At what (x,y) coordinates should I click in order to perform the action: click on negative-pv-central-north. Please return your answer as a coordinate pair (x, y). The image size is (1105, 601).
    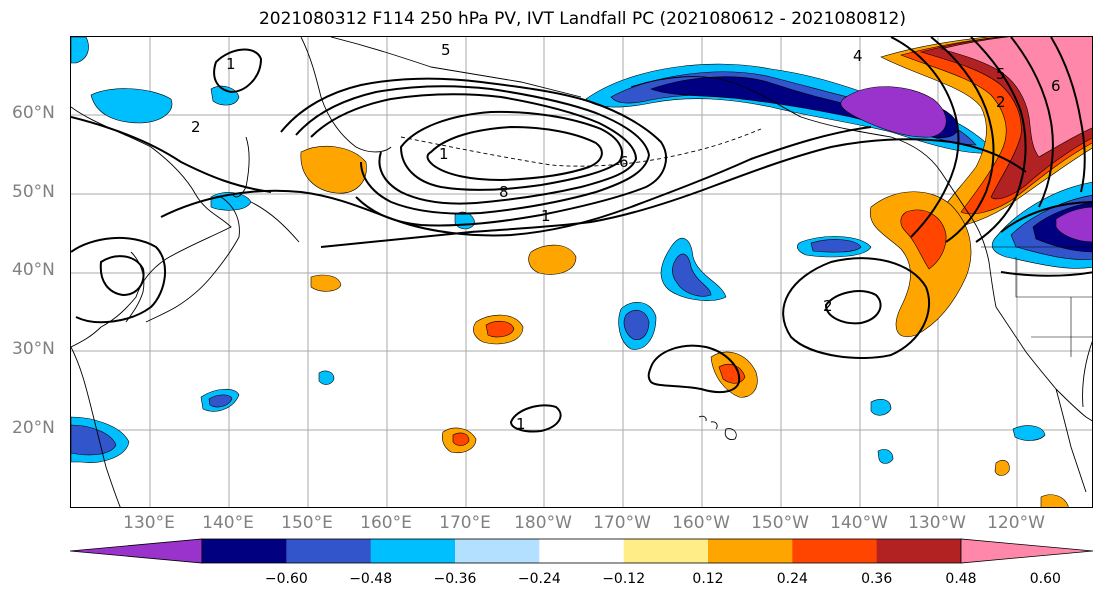
    Looking at the image, I should click on (465, 220).